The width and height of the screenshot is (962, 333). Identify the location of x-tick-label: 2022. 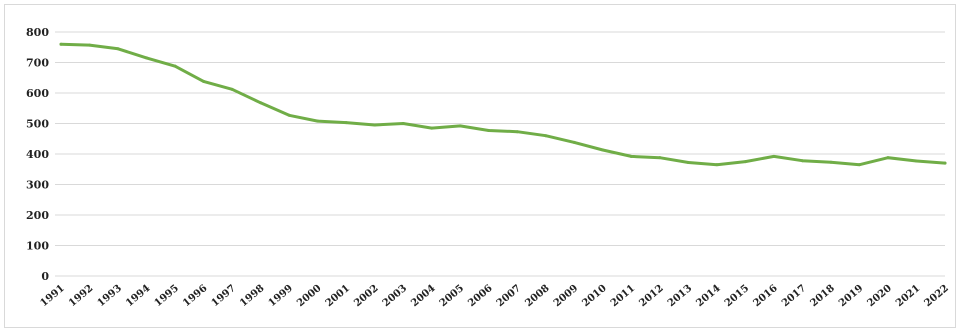
(937, 296).